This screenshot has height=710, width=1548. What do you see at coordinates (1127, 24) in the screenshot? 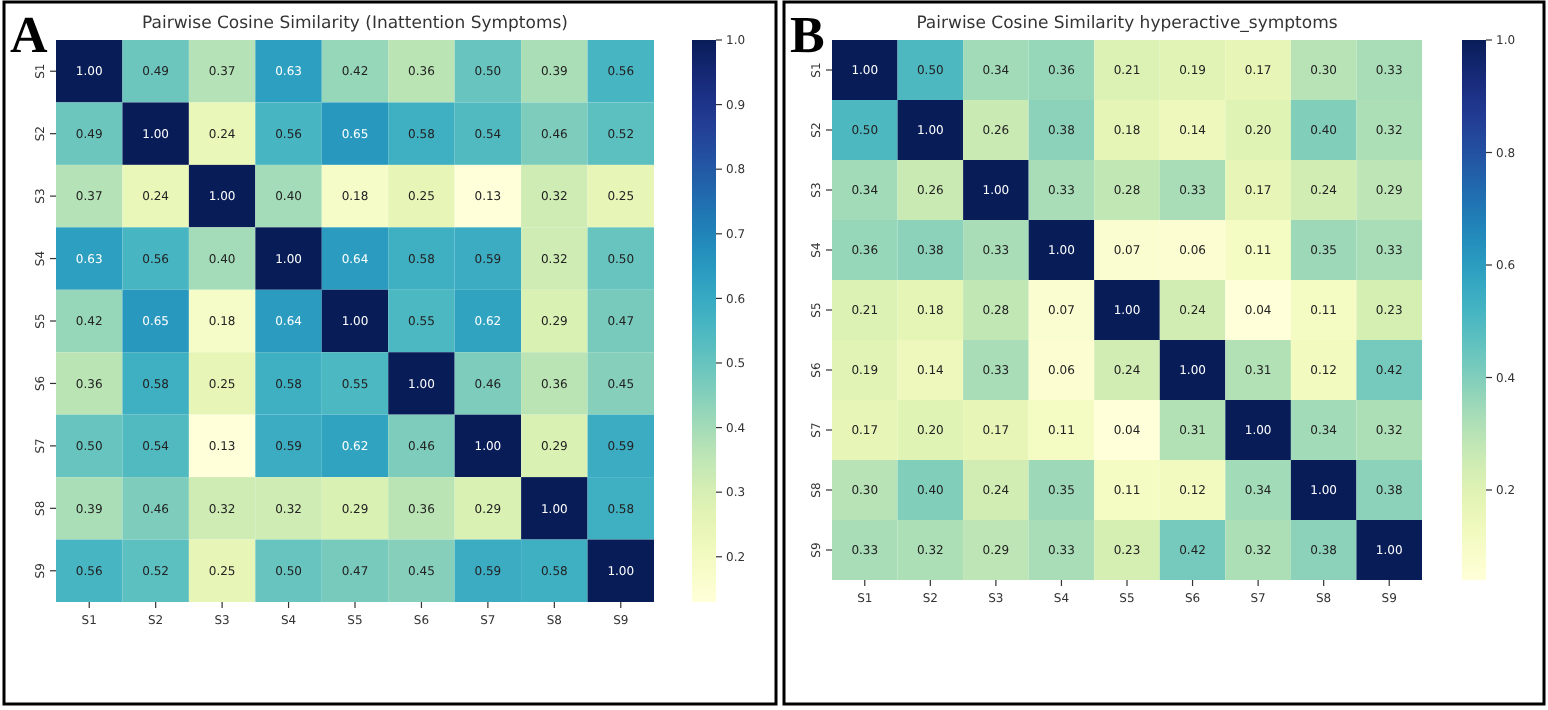
I see `chart-title: Pairwise Cosine Similarity hyperactive_symptoms` at bounding box center [1127, 24].